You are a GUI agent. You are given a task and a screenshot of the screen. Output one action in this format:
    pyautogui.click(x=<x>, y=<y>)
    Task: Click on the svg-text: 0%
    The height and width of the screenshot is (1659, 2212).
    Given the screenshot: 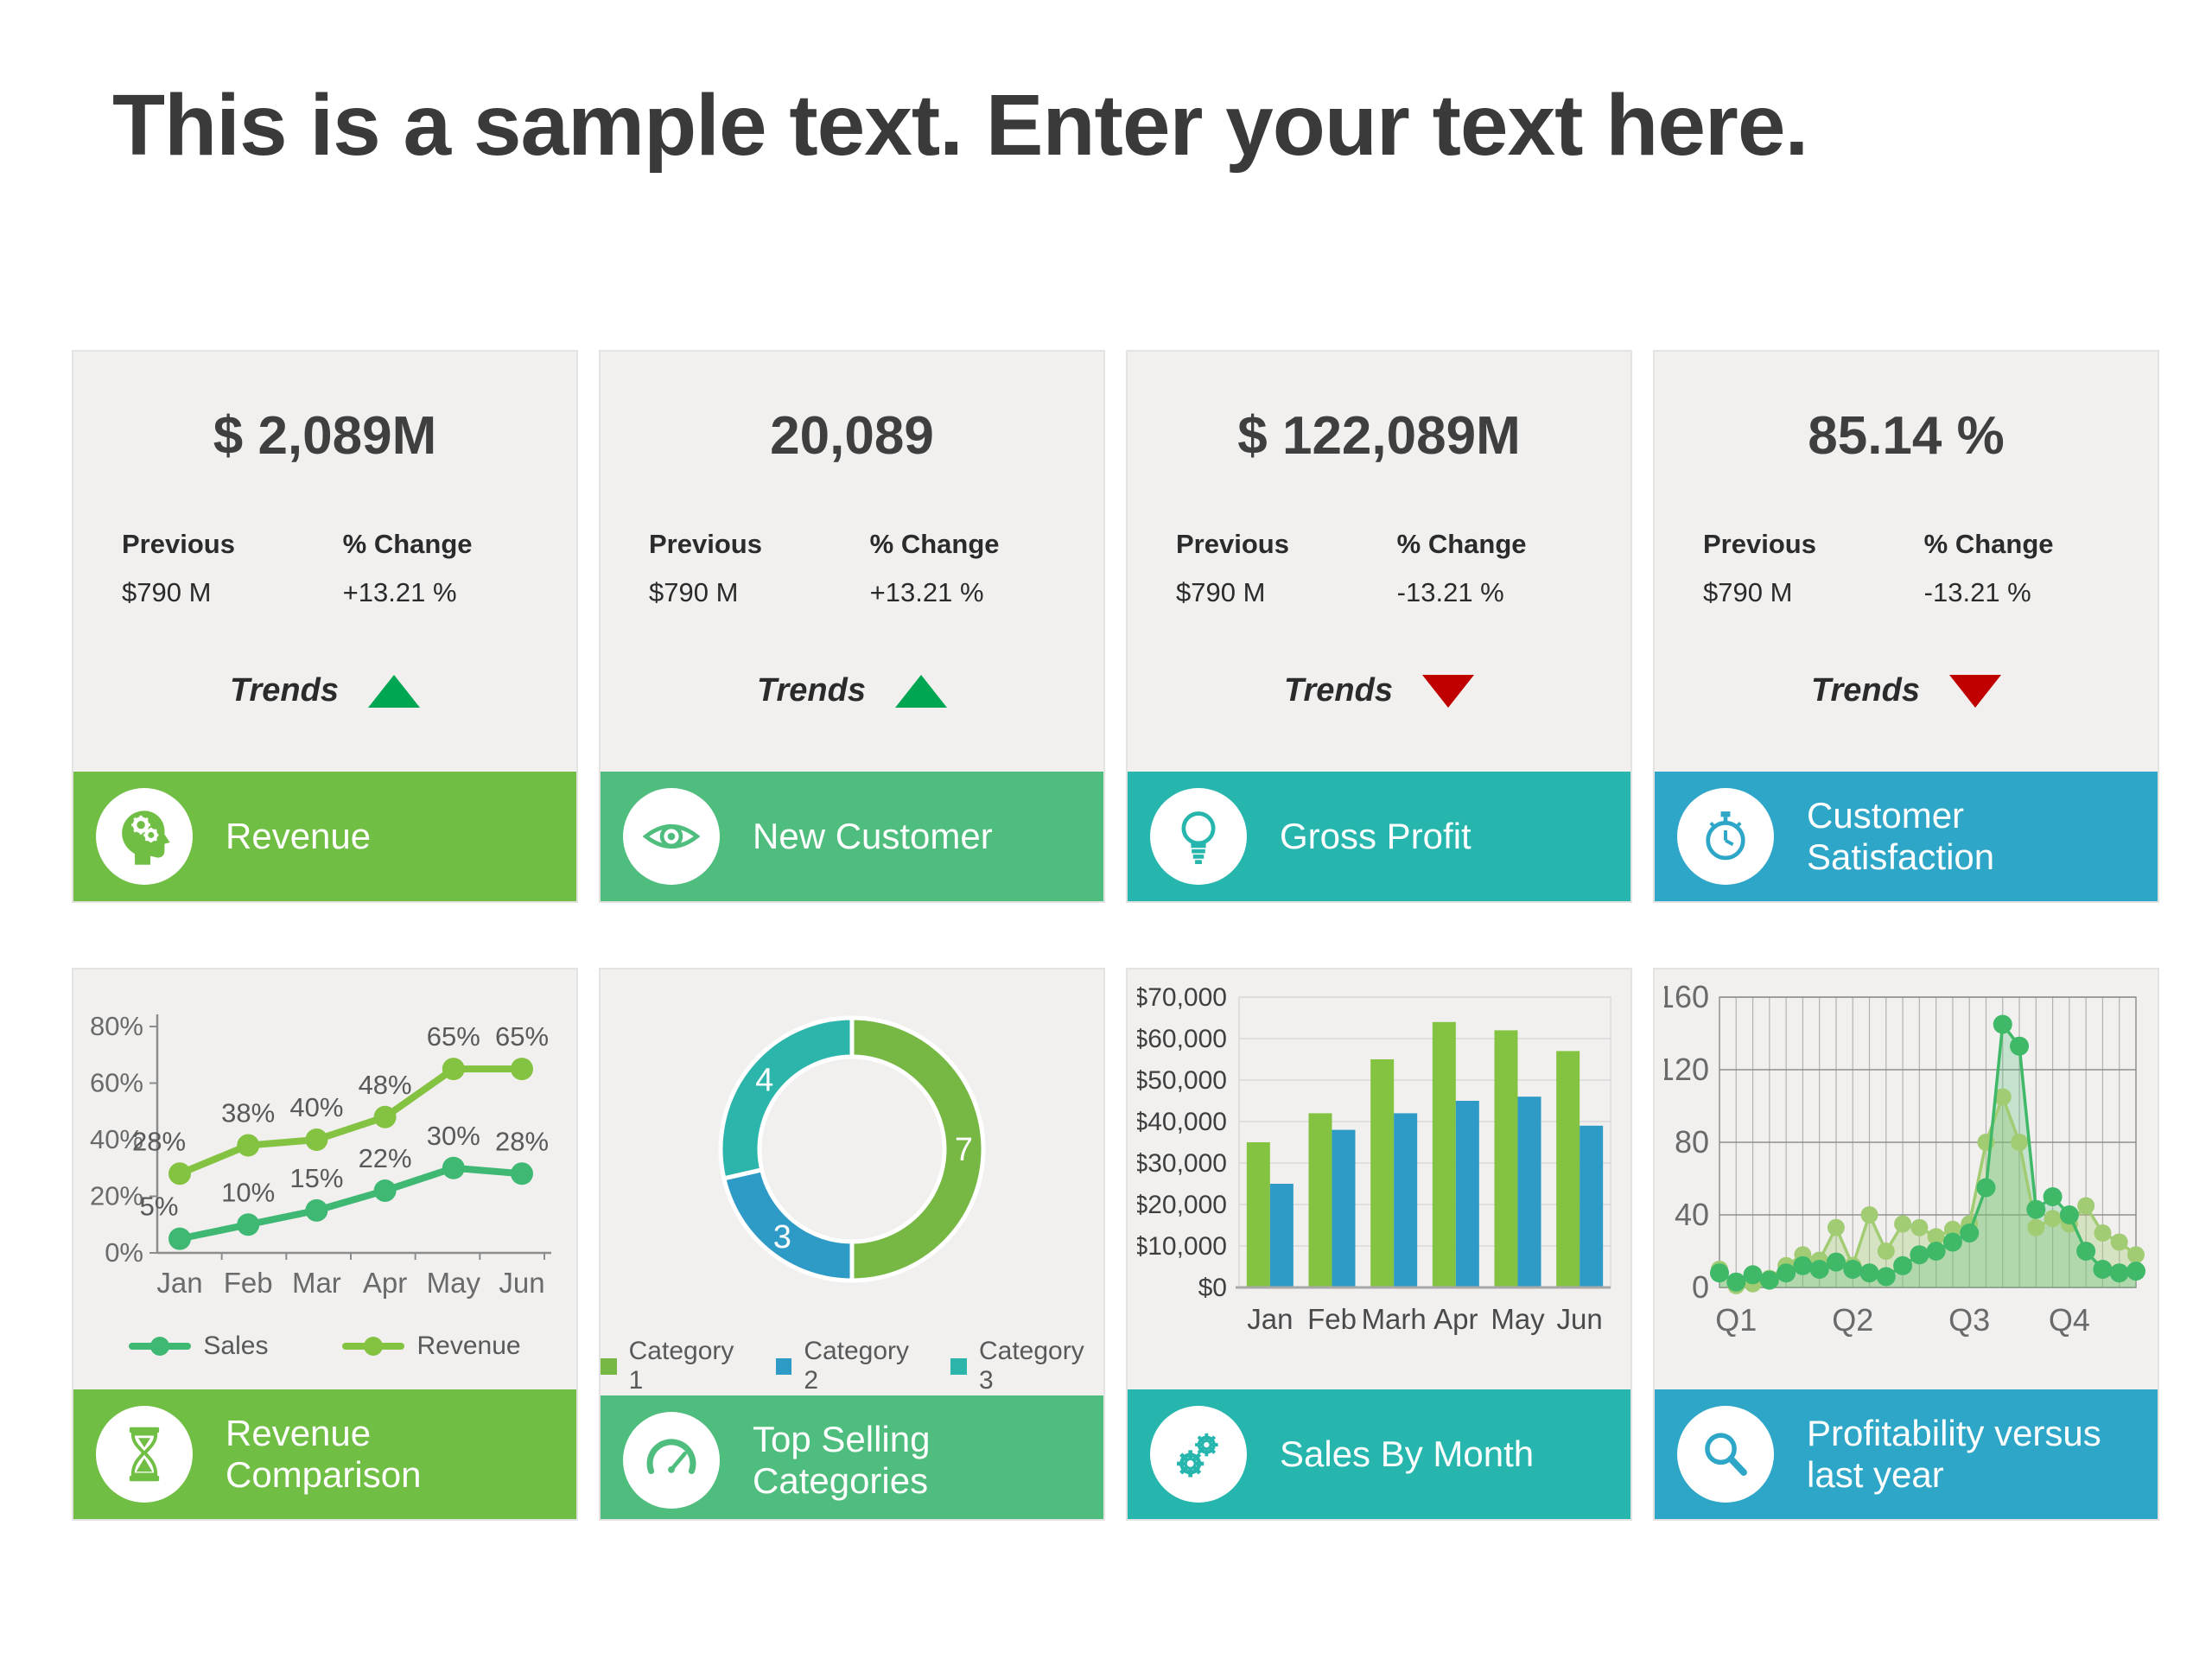 What is the action you would take?
    pyautogui.click(x=124, y=1252)
    